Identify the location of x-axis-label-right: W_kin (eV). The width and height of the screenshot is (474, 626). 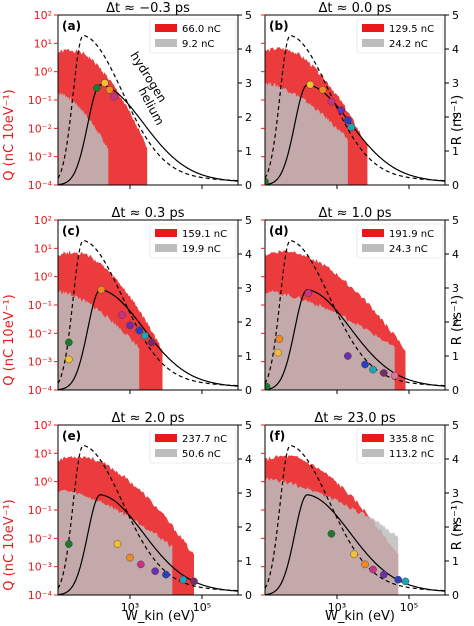
(360, 616).